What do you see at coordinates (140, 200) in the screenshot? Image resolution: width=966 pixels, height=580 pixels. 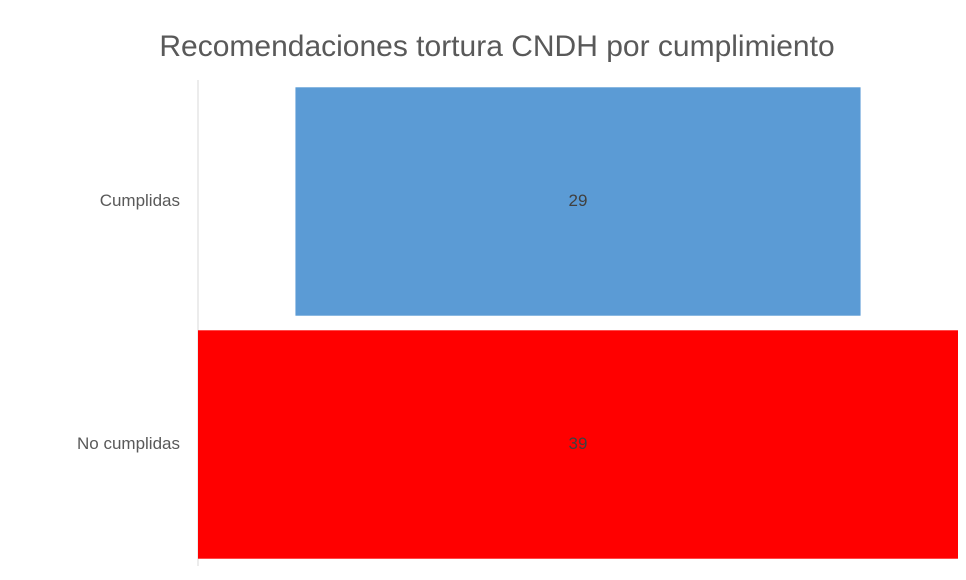 I see `category-label: Cumplidas` at bounding box center [140, 200].